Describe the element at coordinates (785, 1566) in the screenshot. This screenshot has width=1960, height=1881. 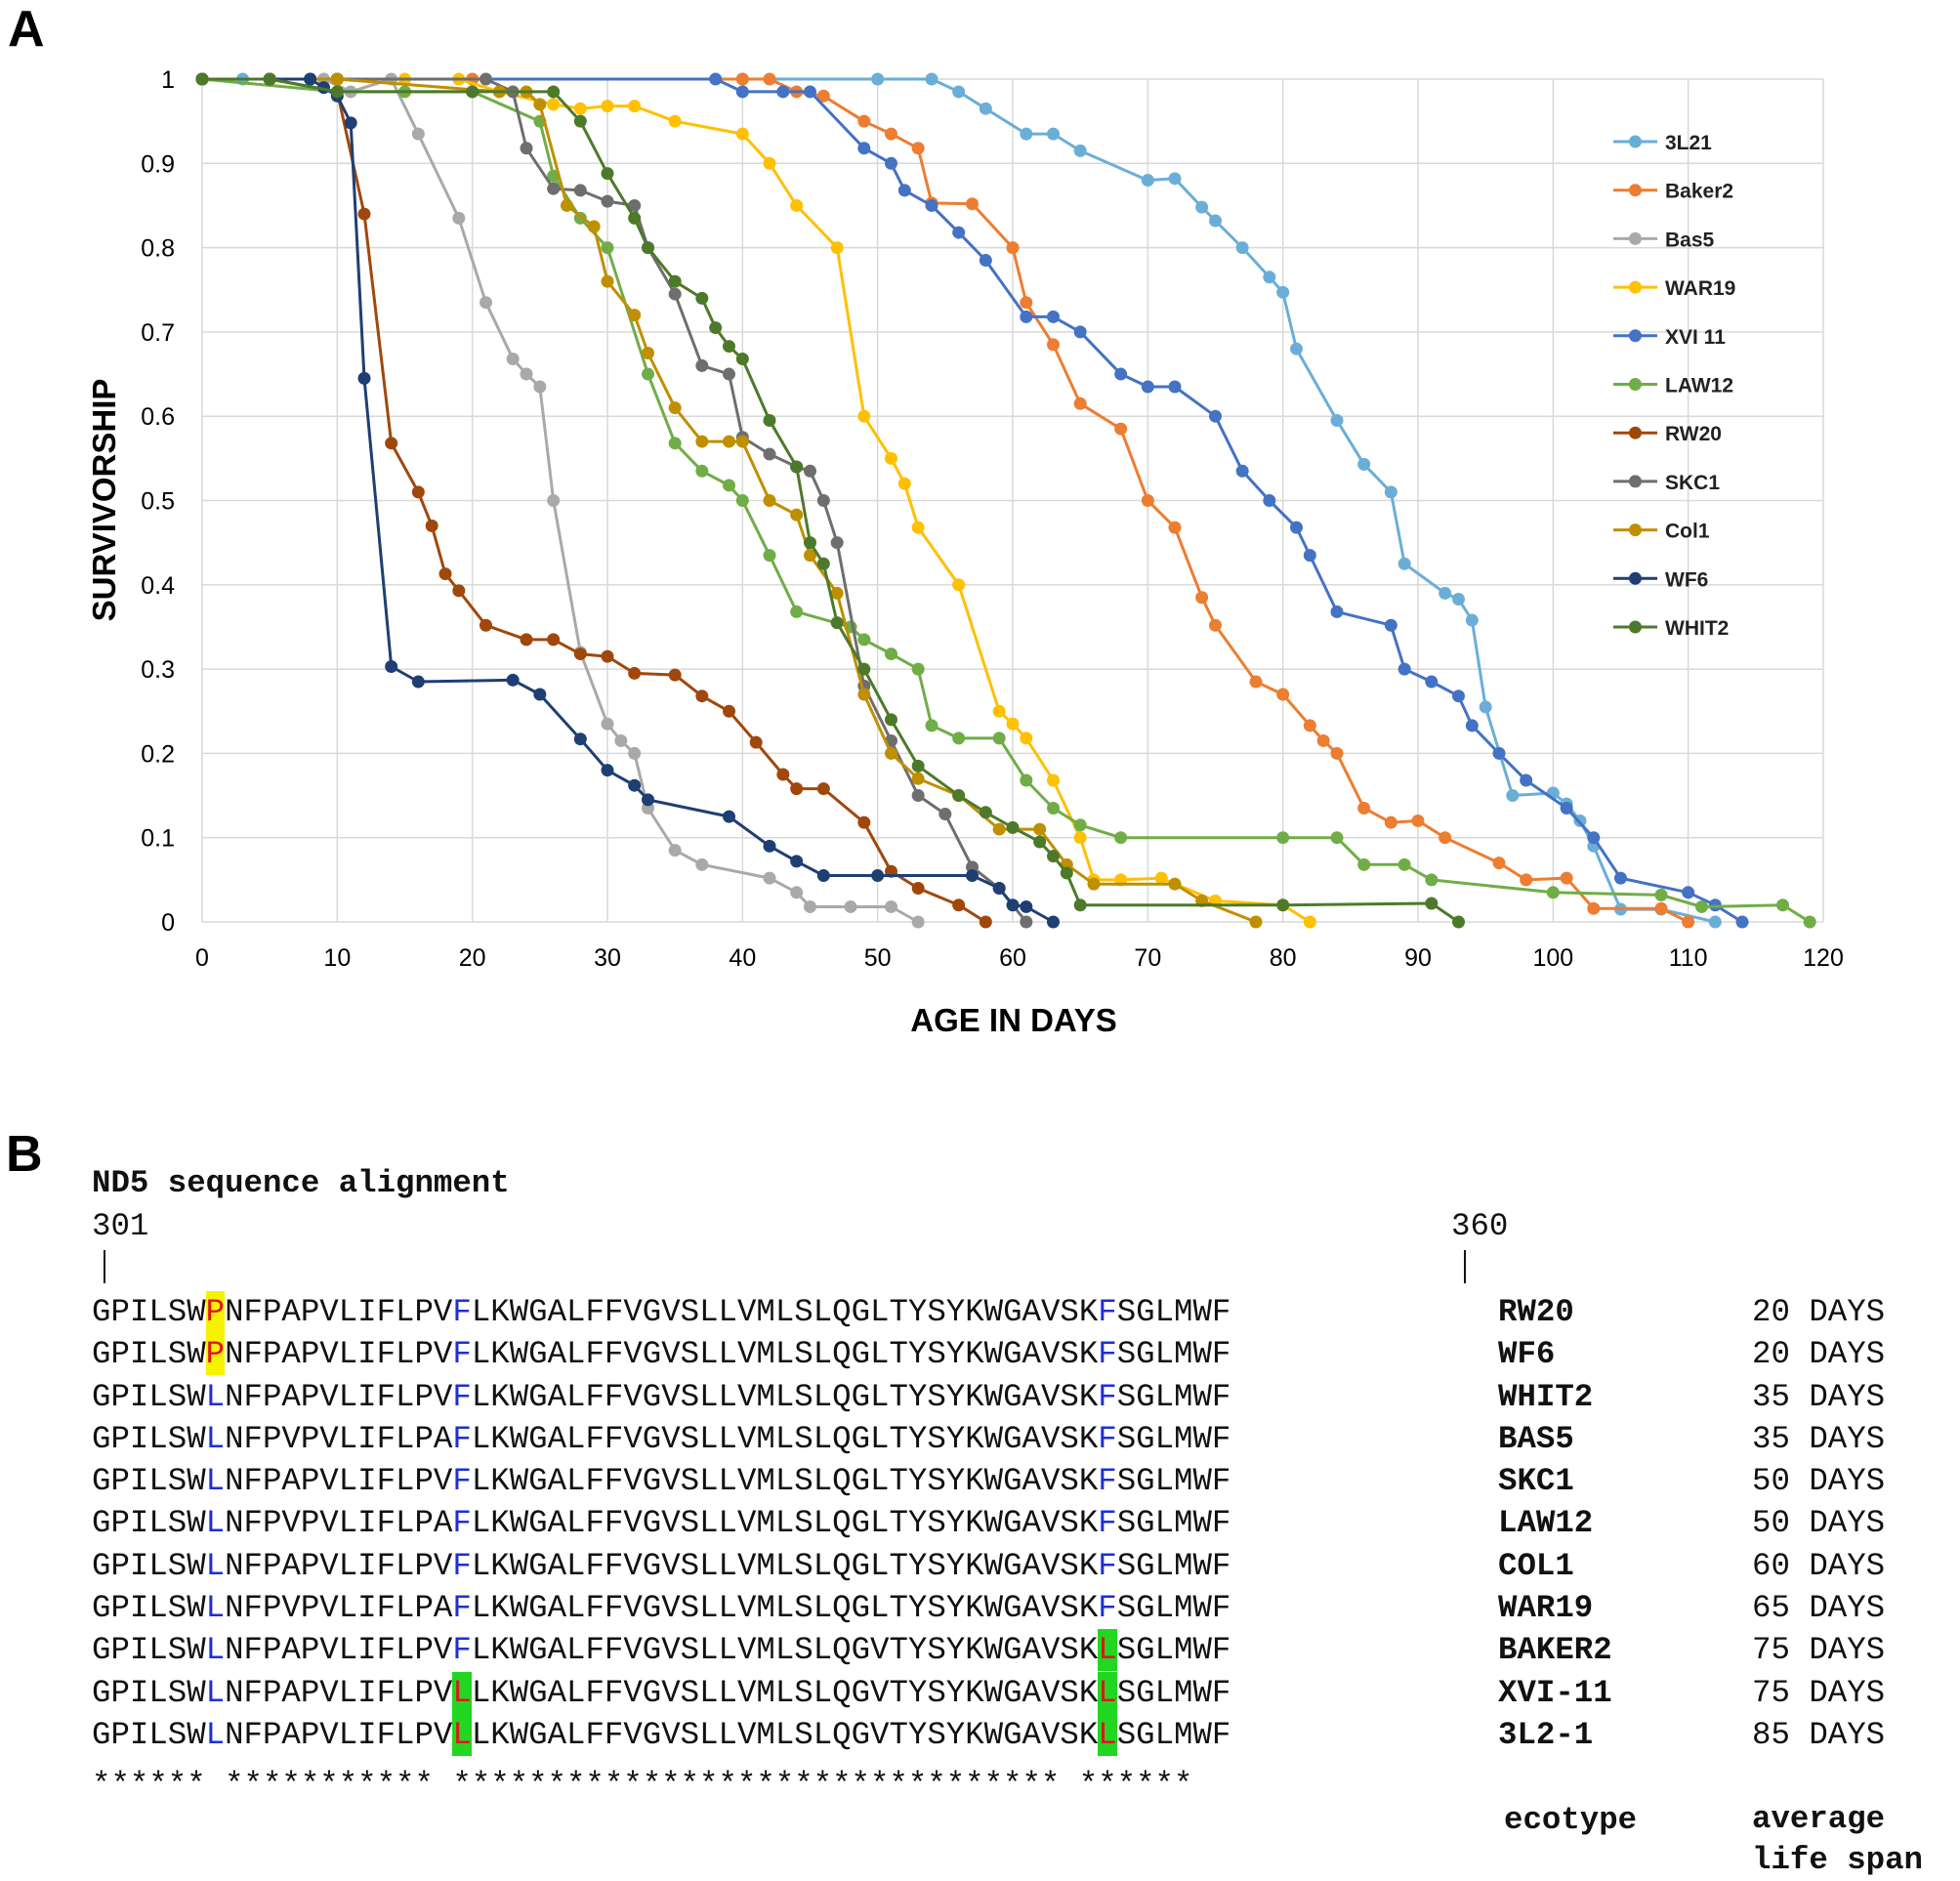
I see `sequence-segment: LKWGALFFVGVSLLVMLSLQGLTYSYKWGAVSK` at that location.